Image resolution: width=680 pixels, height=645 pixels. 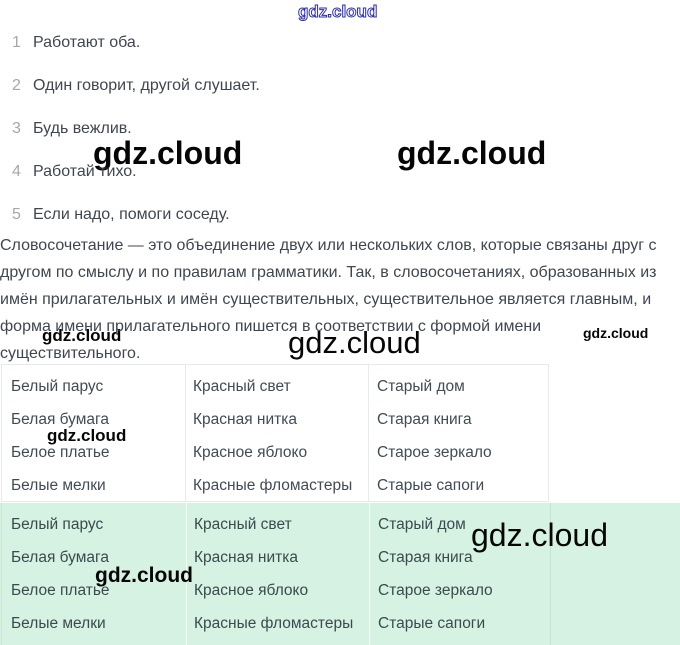 What do you see at coordinates (354, 342) in the screenshot?
I see `watermark-paragraph-center: gdz.cloud` at bounding box center [354, 342].